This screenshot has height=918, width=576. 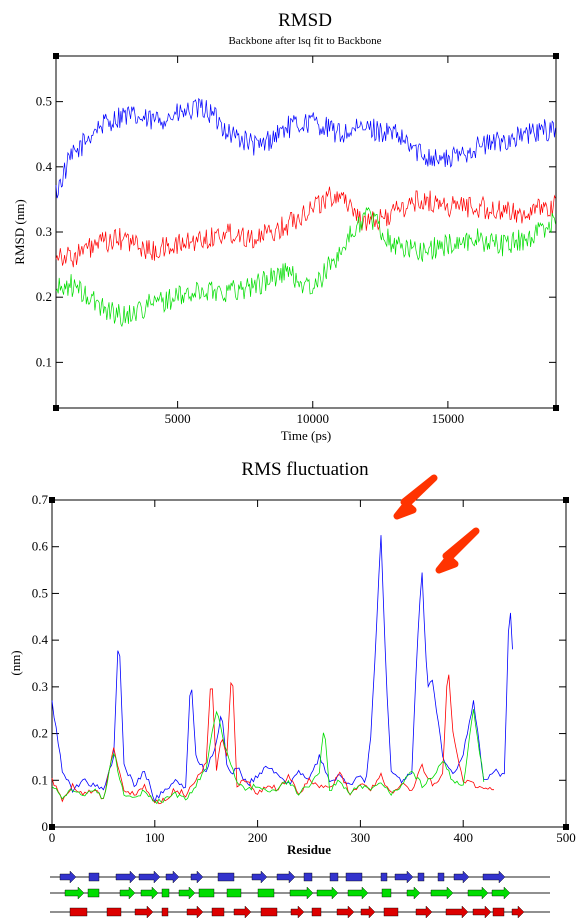 I want to click on rmsf-x-axis-label: Residue, so click(x=309, y=849).